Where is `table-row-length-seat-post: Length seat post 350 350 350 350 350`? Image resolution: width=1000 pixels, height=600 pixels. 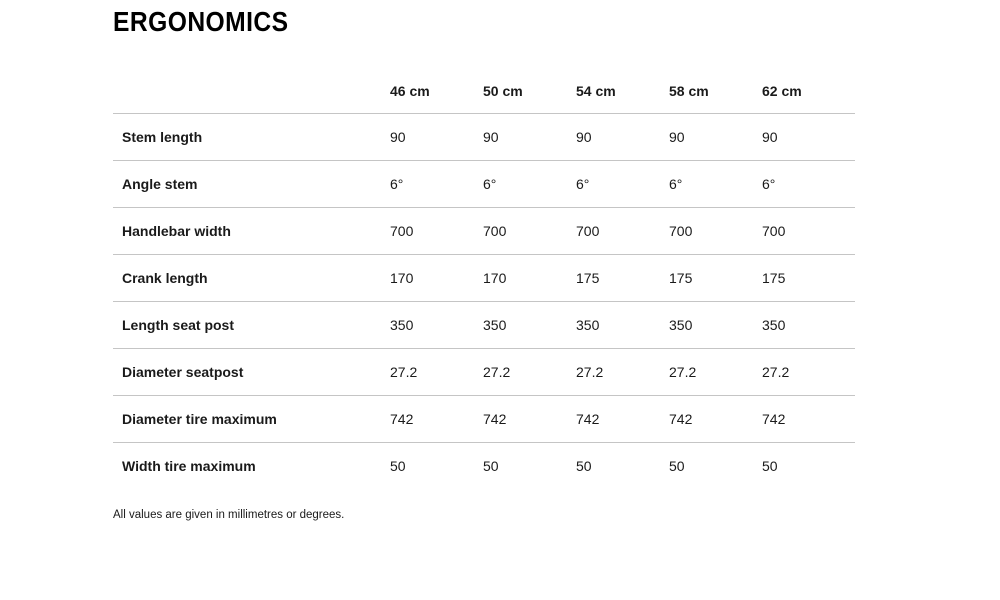
table-row-length-seat-post: Length seat post 350 350 350 350 350 is located at coordinates (484, 325).